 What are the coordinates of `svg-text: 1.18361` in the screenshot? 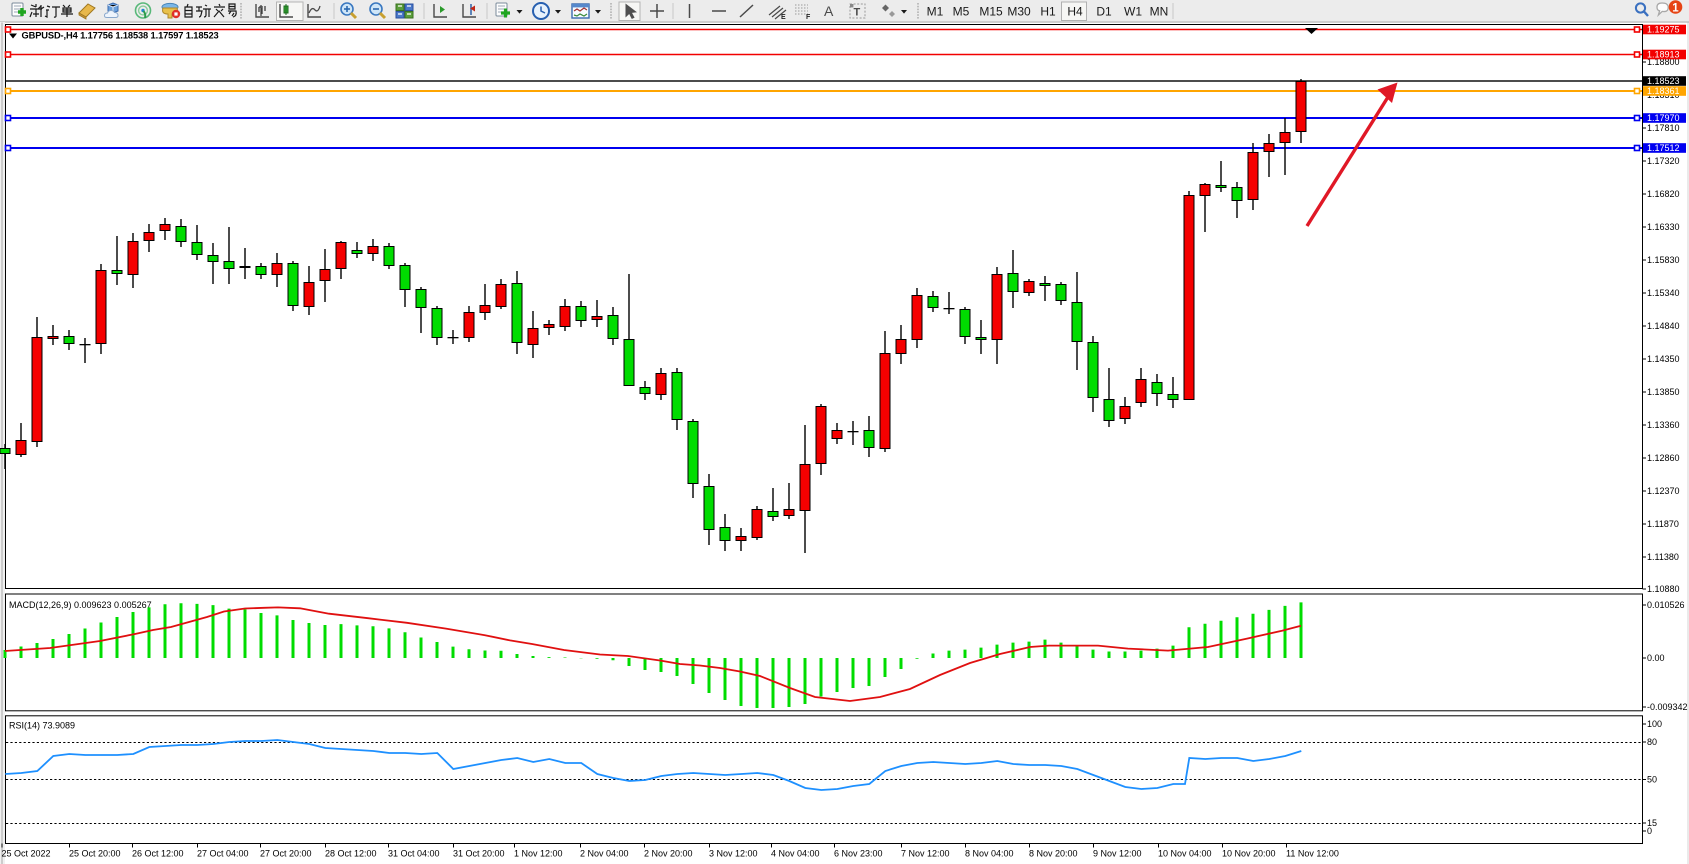 It's located at (1663, 91).